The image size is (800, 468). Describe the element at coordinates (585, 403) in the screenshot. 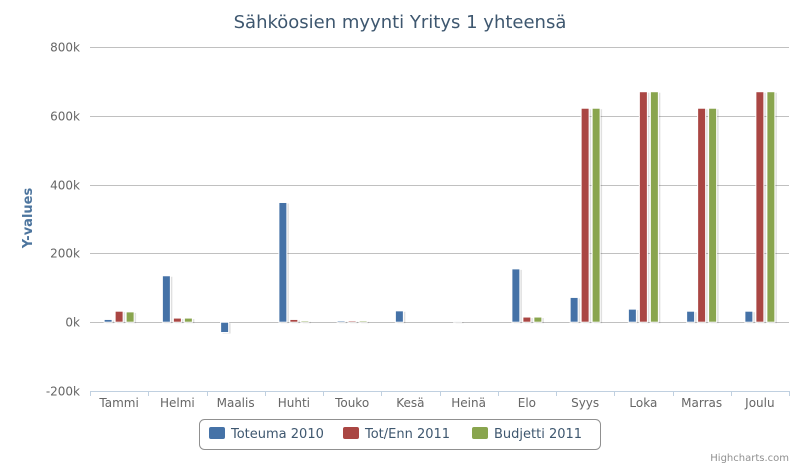

I see `x-tick-label: Syys` at that location.